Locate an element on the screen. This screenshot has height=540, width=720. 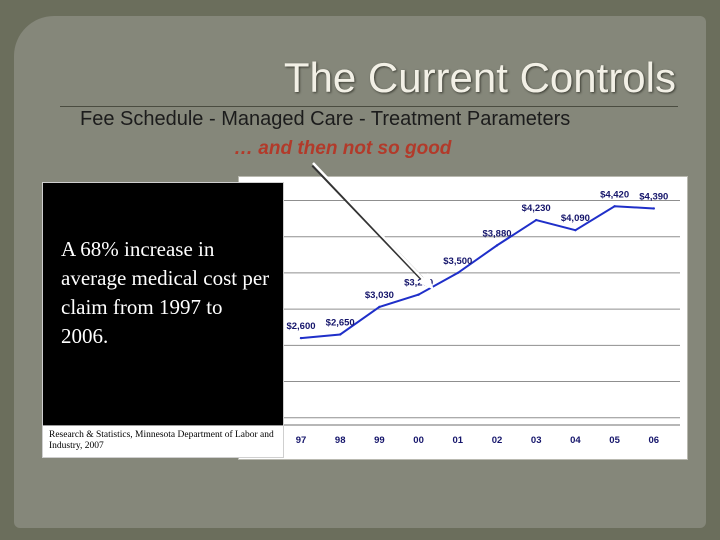
x-tick-label: 98 is located at coordinates (340, 440).